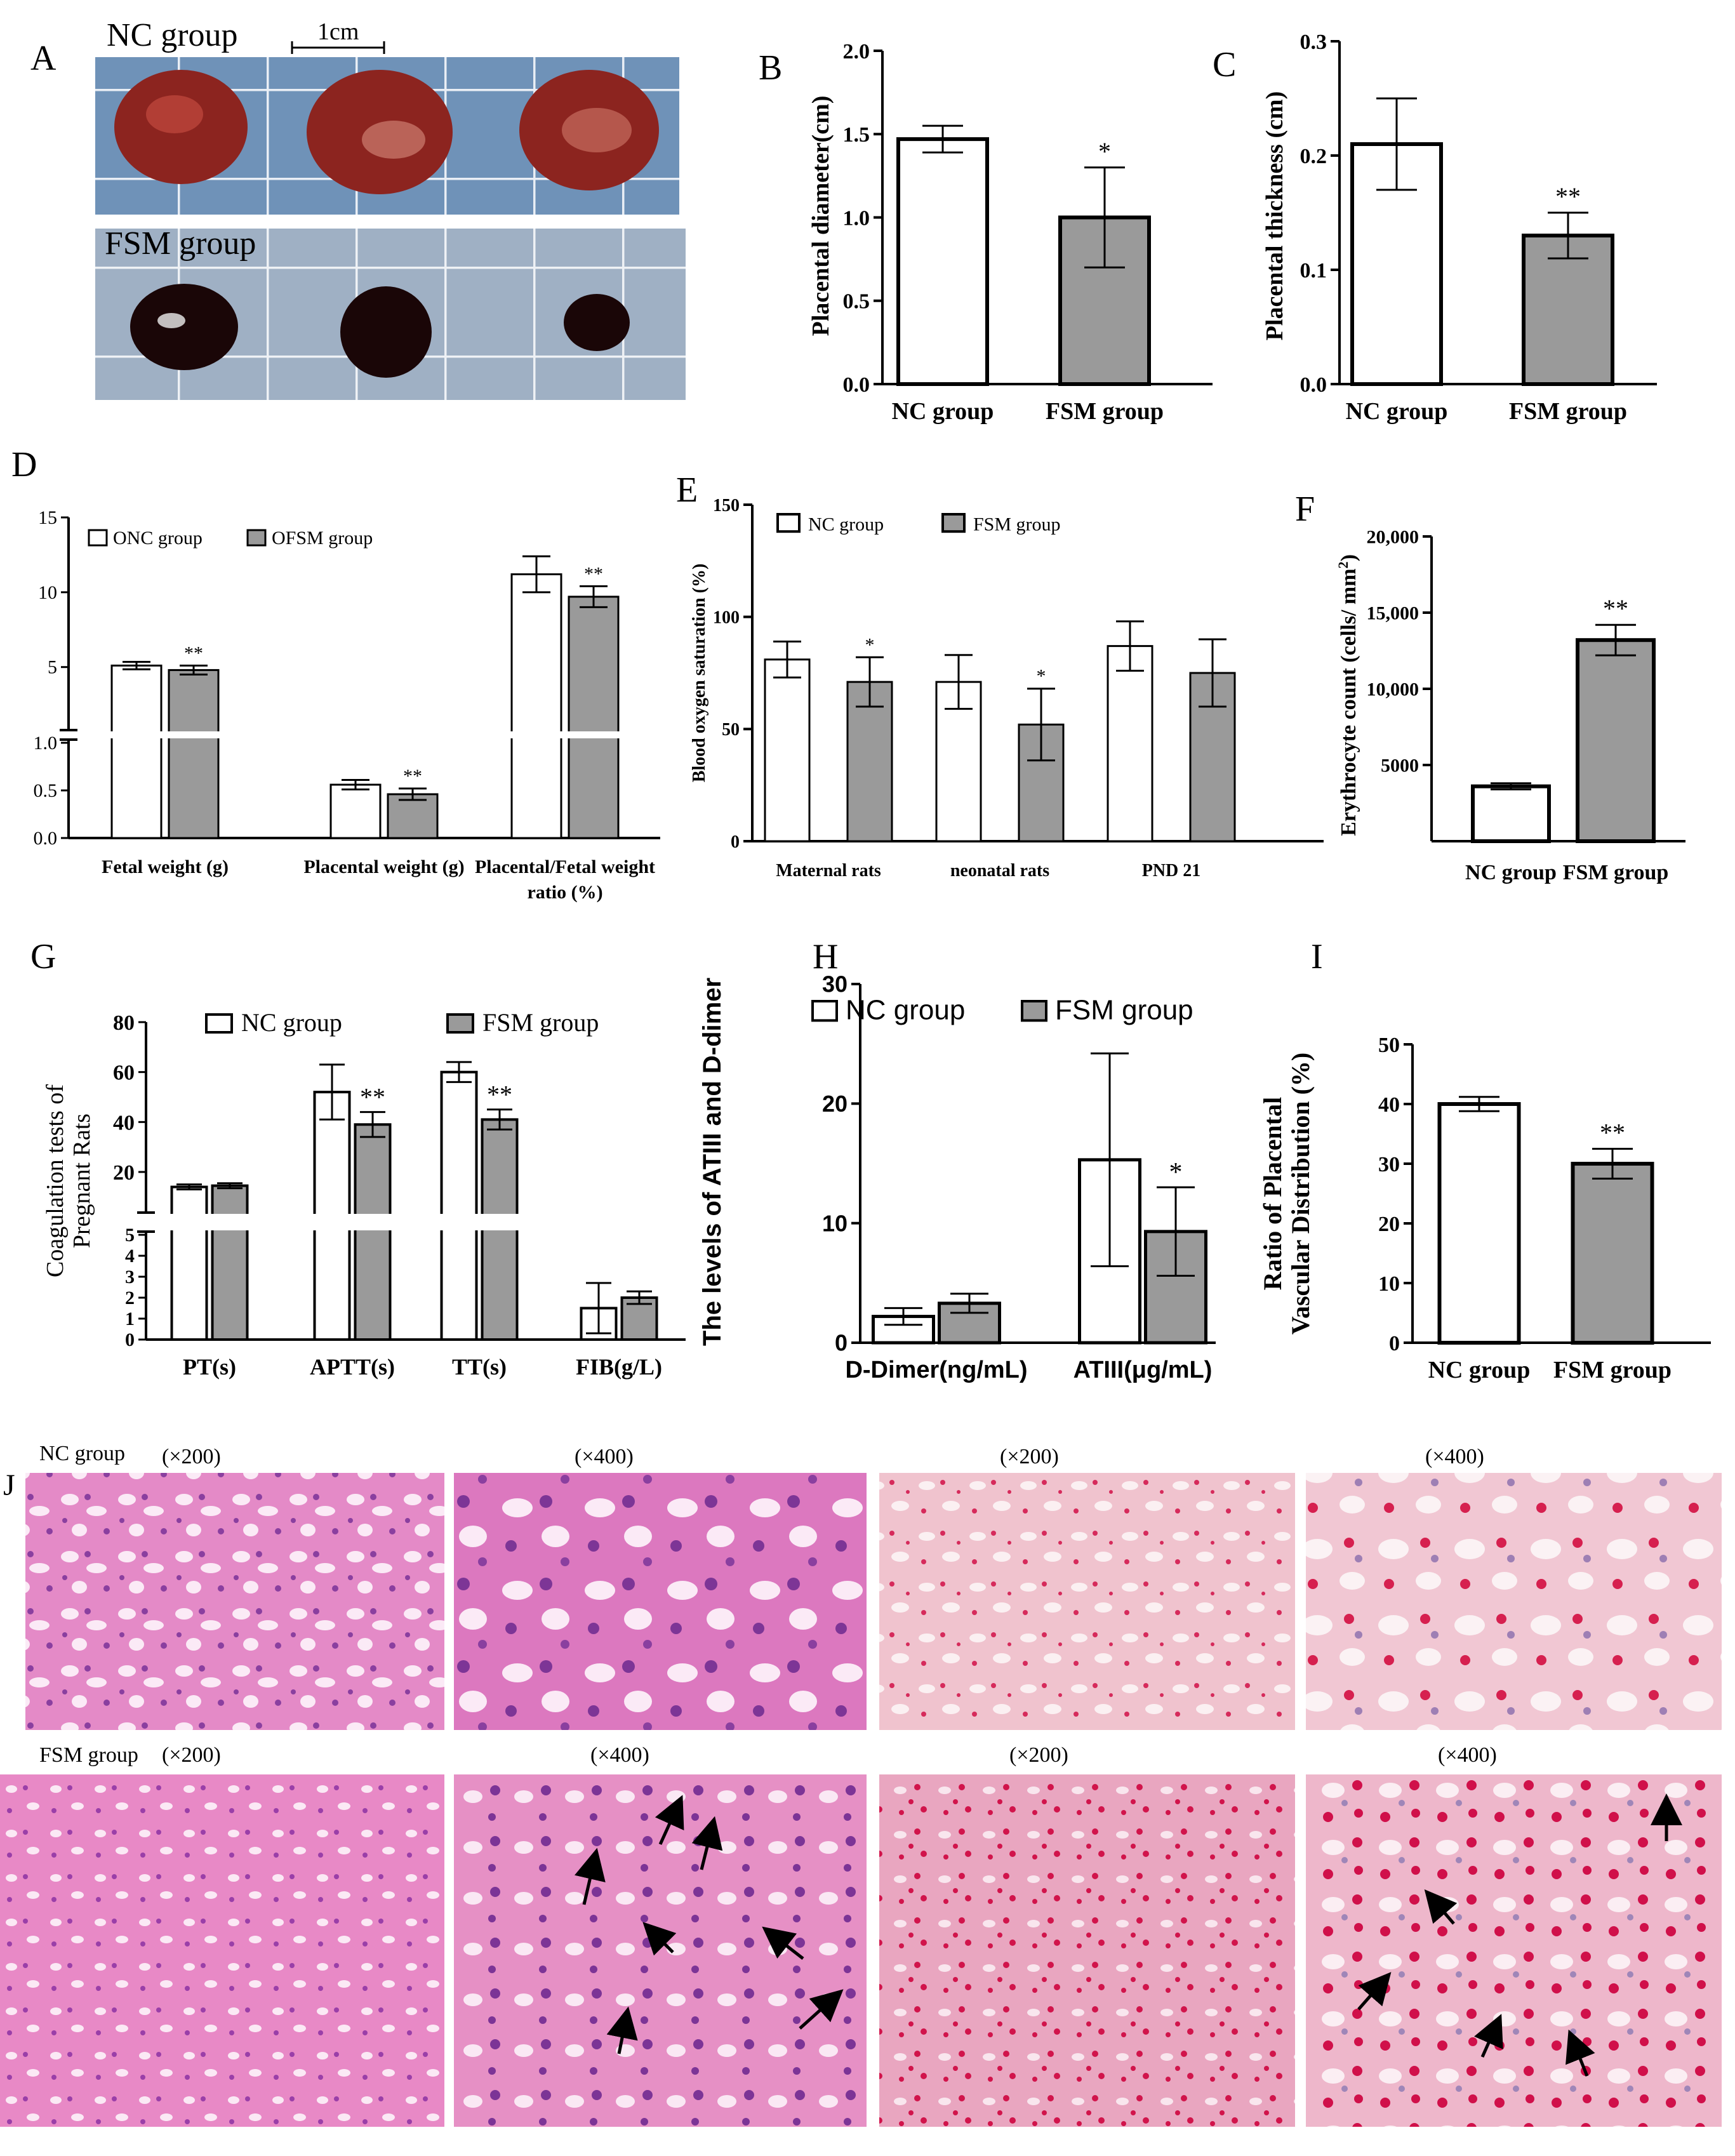 The height and width of the screenshot is (2156, 1735). Describe the element at coordinates (158, 538) in the screenshot. I see `legend-label: ONC group` at that location.